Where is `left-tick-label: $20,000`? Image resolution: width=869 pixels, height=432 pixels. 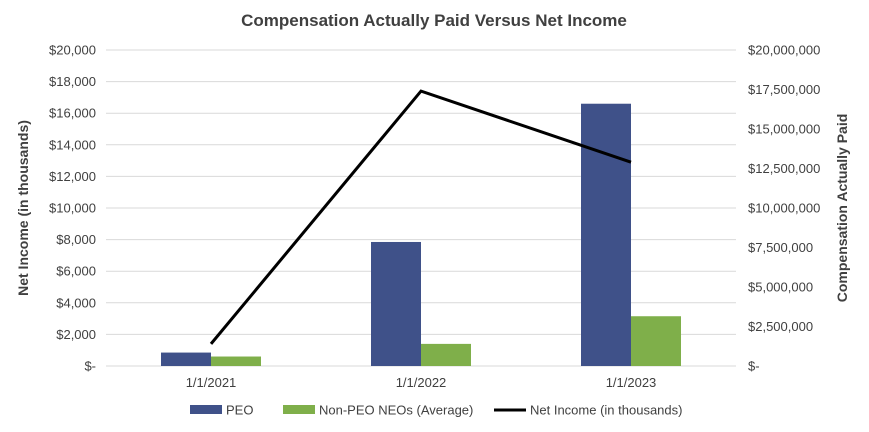 left-tick-label: $20,000 is located at coordinates (72, 50).